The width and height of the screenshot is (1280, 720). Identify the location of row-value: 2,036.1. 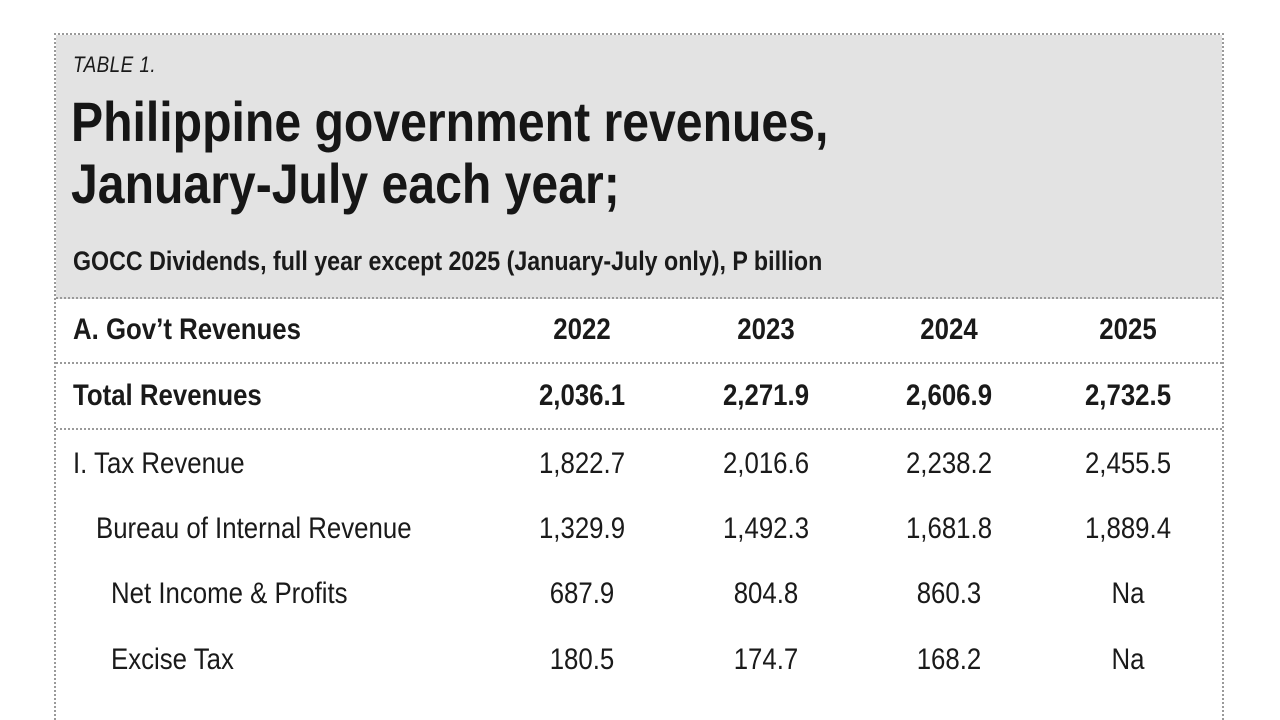
(582, 395).